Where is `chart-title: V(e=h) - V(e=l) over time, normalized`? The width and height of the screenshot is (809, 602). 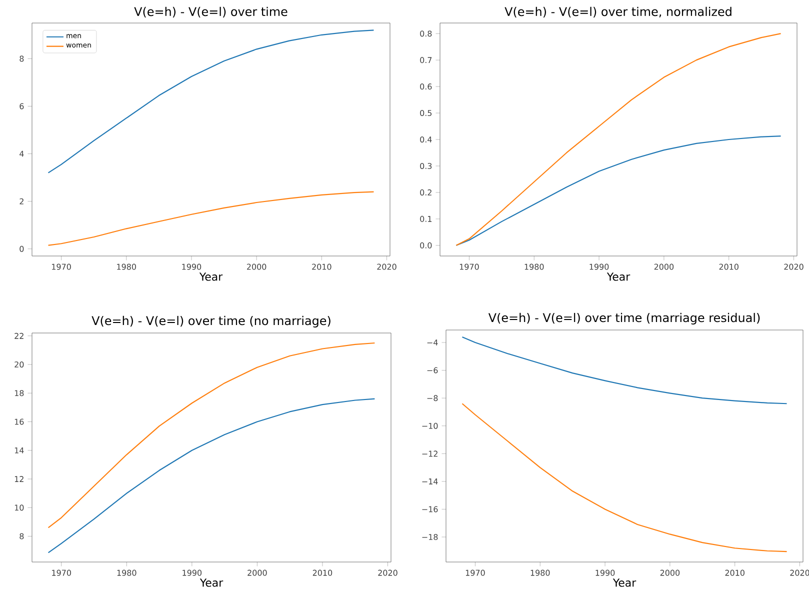
chart-title: V(e=h) - V(e=l) over time, normalized is located at coordinates (618, 12).